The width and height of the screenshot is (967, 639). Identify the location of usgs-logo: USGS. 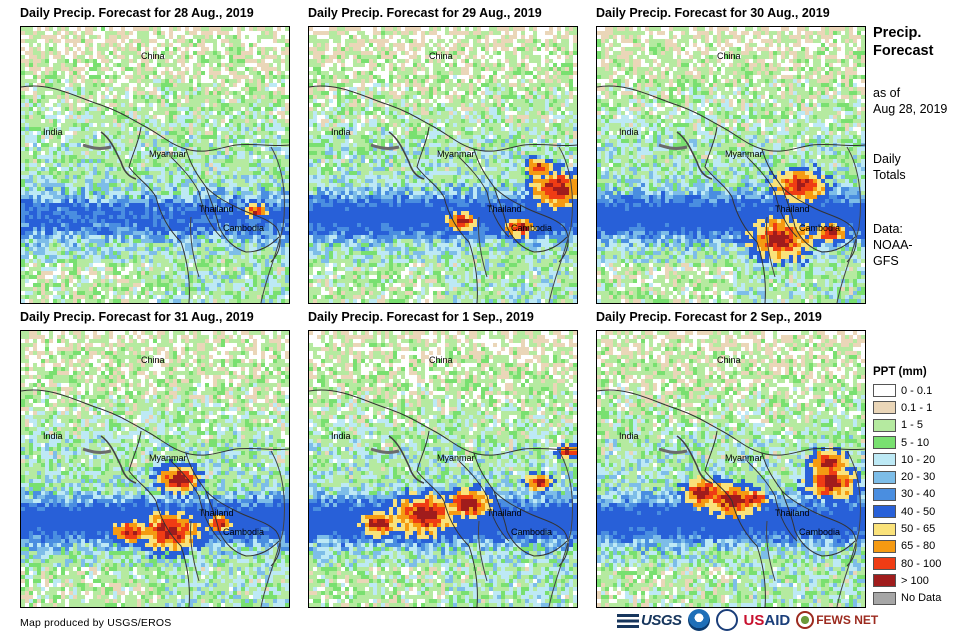
(649, 620).